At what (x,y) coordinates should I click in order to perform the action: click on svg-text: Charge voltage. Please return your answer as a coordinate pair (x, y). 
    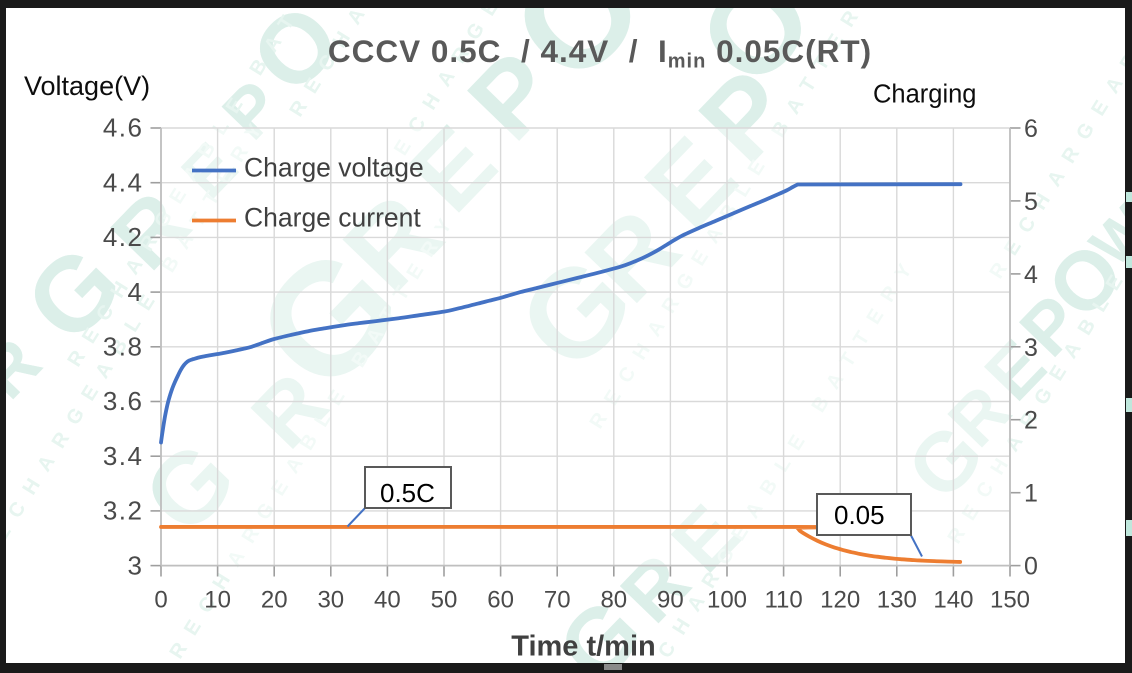
    Looking at the image, I should click on (334, 168).